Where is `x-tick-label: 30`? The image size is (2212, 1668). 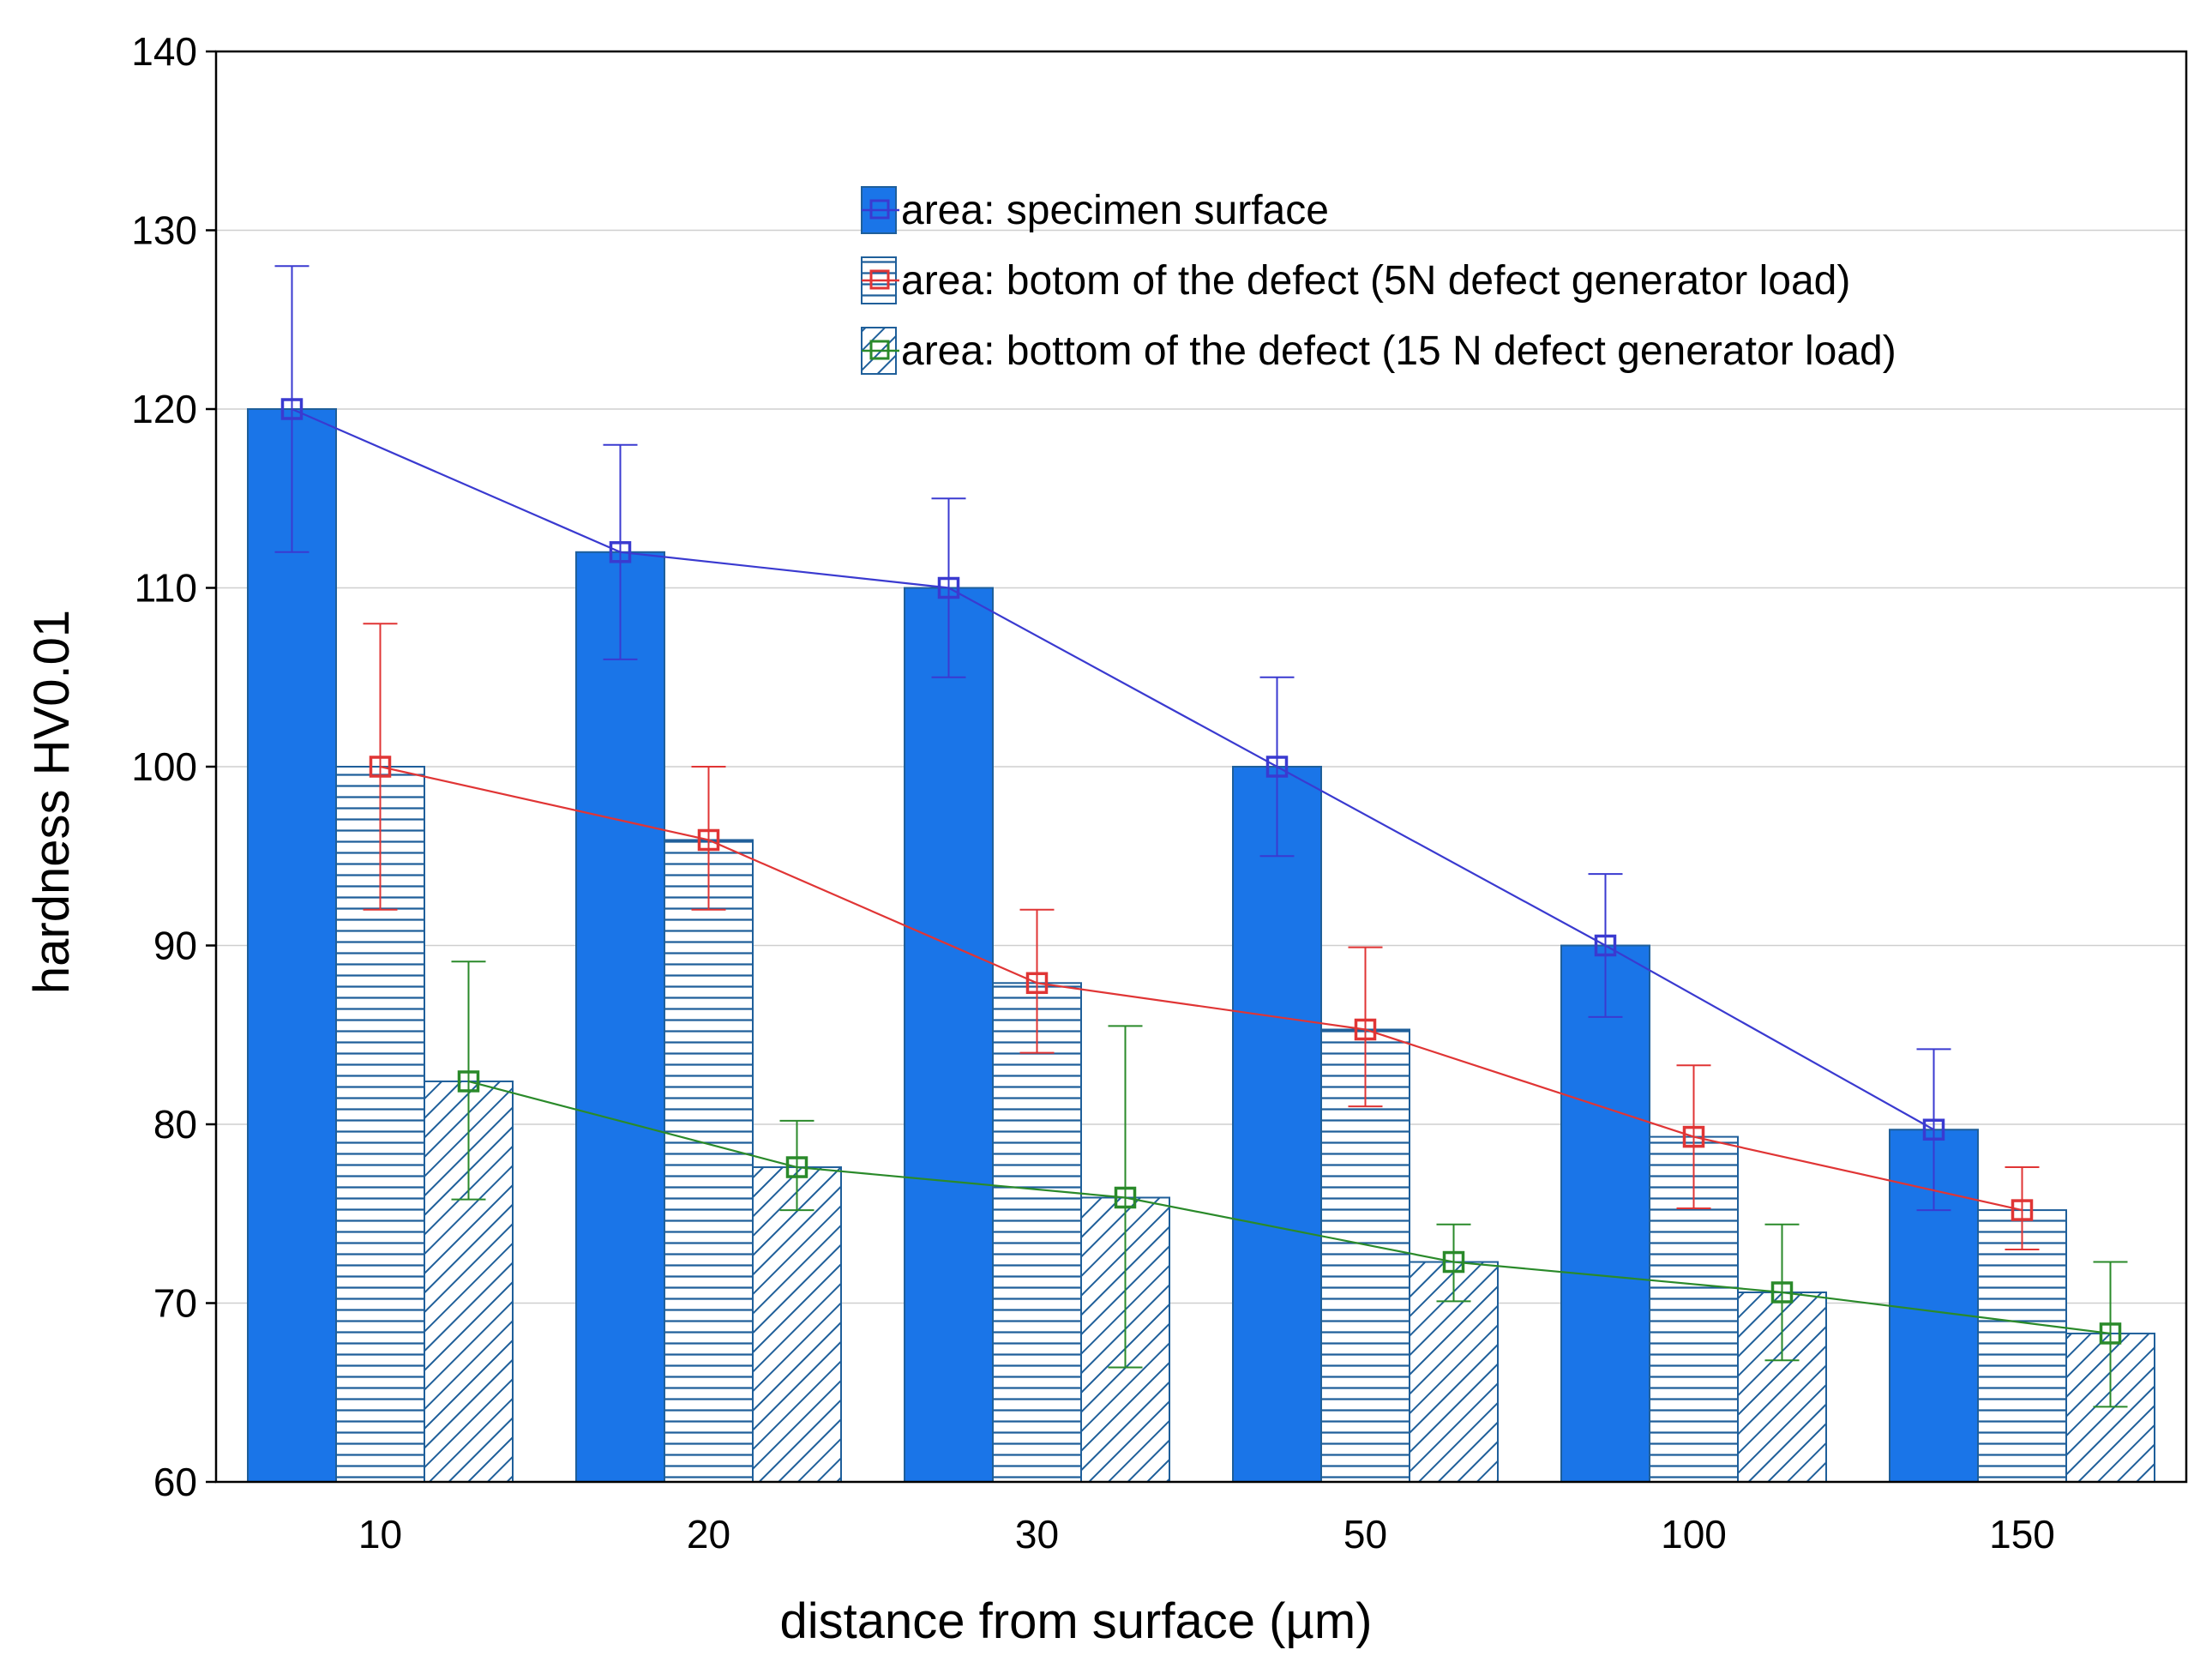 x-tick-label: 30 is located at coordinates (1037, 1535).